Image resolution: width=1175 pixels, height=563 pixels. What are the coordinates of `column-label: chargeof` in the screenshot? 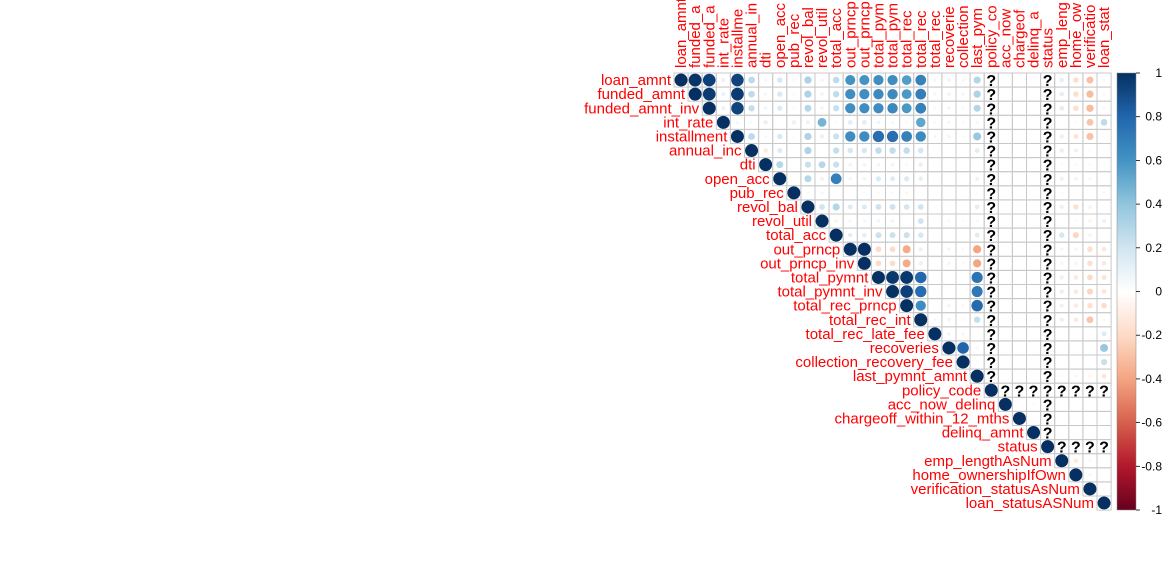 It's located at (1019, 38).